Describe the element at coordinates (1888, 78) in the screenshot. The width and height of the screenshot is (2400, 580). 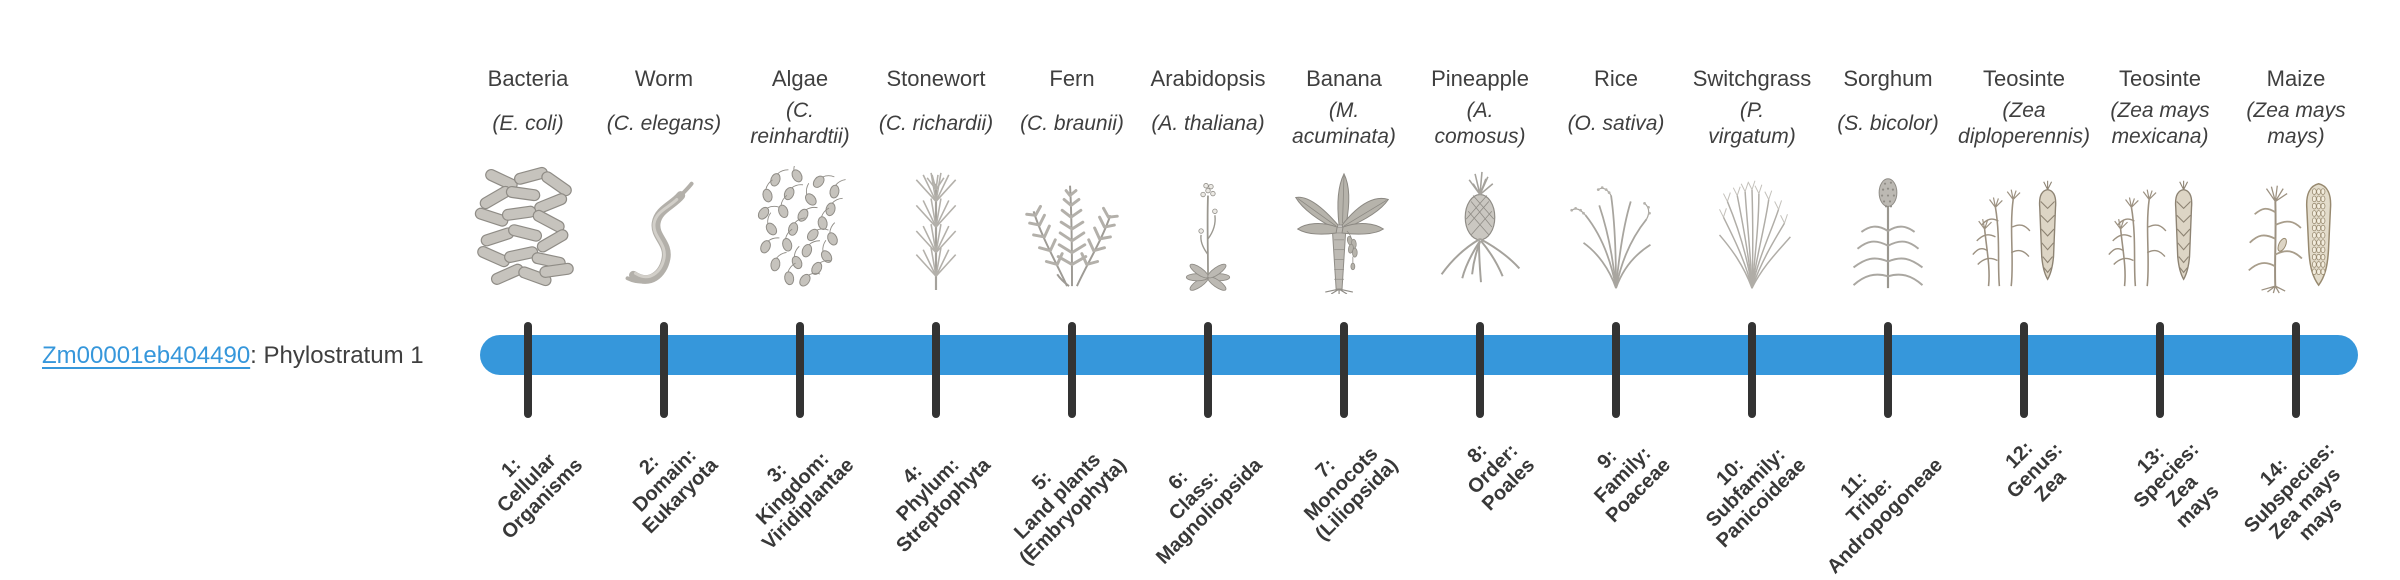
I see `taxon-common-name: Sorghum` at that location.